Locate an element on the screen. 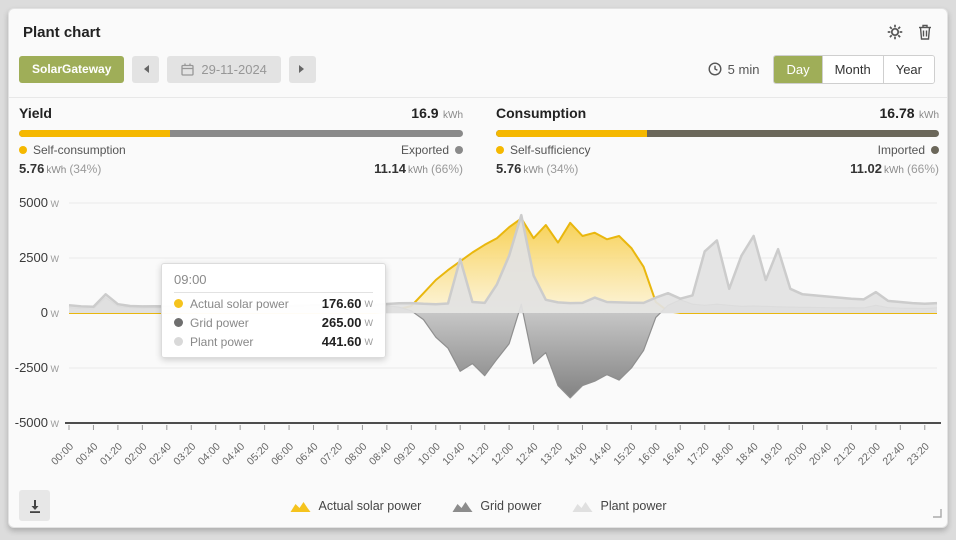 This screenshot has height=540, width=956. svg-text: 16:40 is located at coordinates (673, 454).